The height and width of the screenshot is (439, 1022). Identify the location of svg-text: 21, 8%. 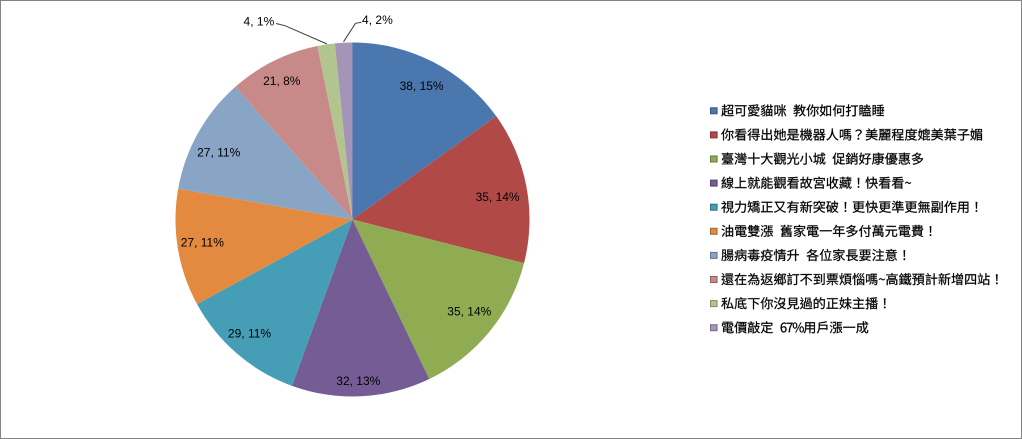
(282, 81).